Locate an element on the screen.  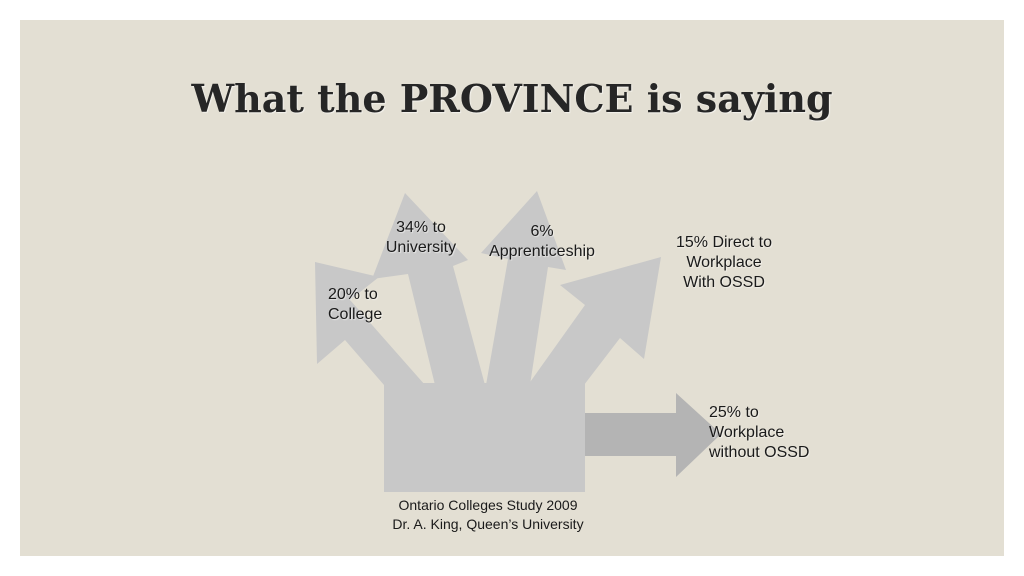
label-university: 34% to University is located at coordinates (421, 238).